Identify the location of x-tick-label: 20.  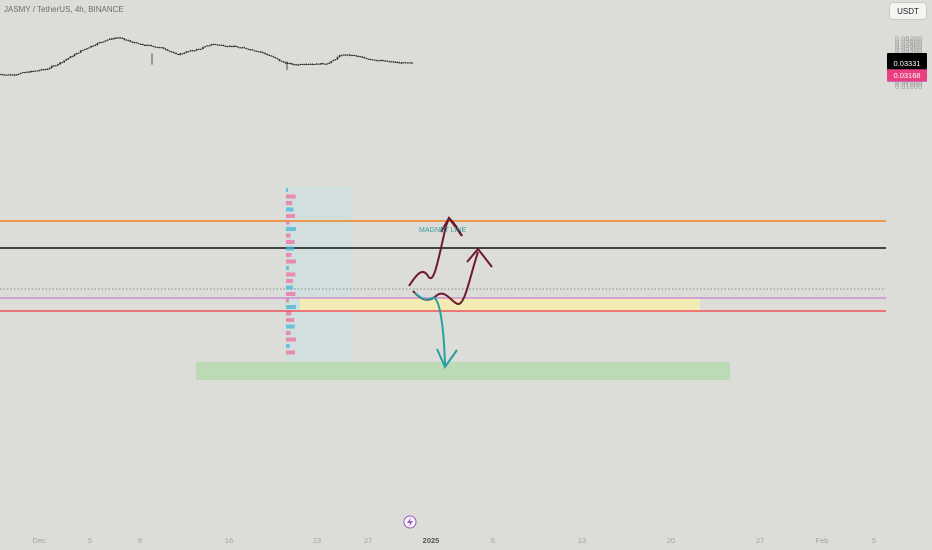
(671, 540).